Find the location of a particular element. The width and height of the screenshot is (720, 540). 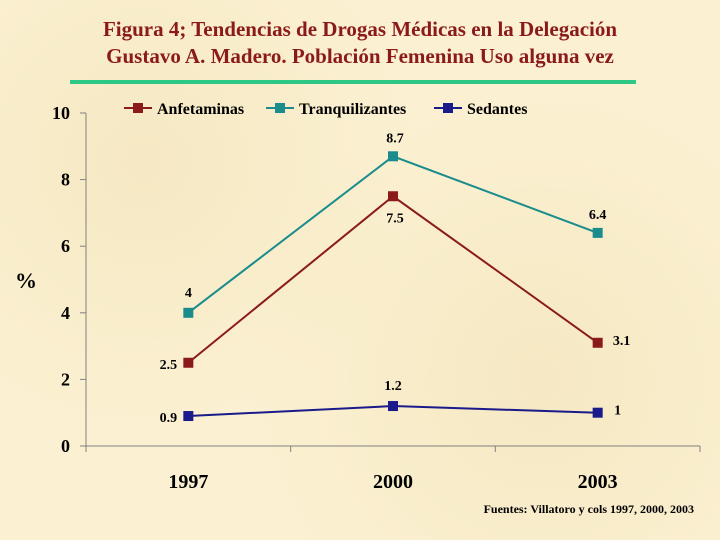

data-label: 2.5 is located at coordinates (169, 365).